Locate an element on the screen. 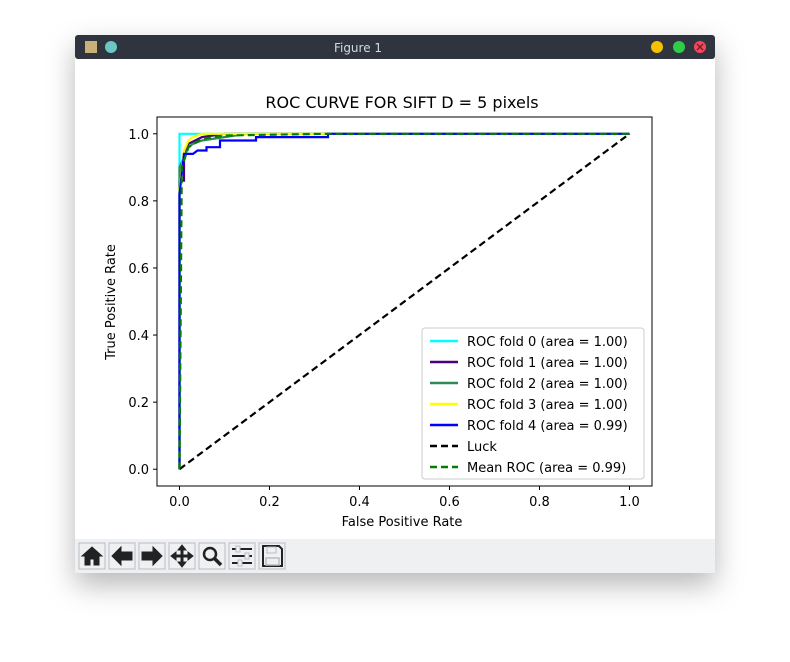  legend-label: ROC fold 3 (area = 1.00) is located at coordinates (547, 405).